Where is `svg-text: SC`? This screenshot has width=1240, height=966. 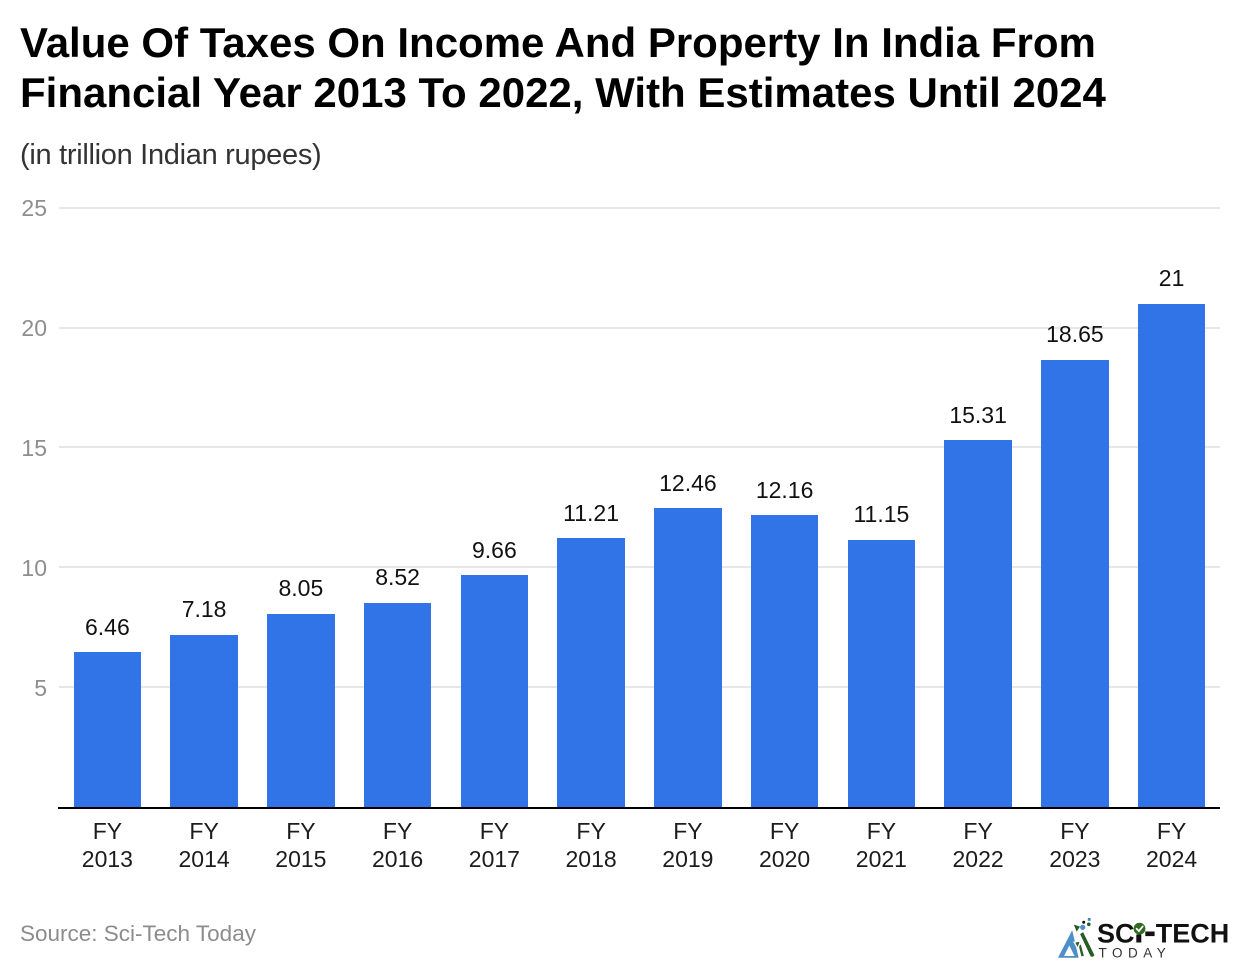 svg-text: SC is located at coordinates (1116, 934).